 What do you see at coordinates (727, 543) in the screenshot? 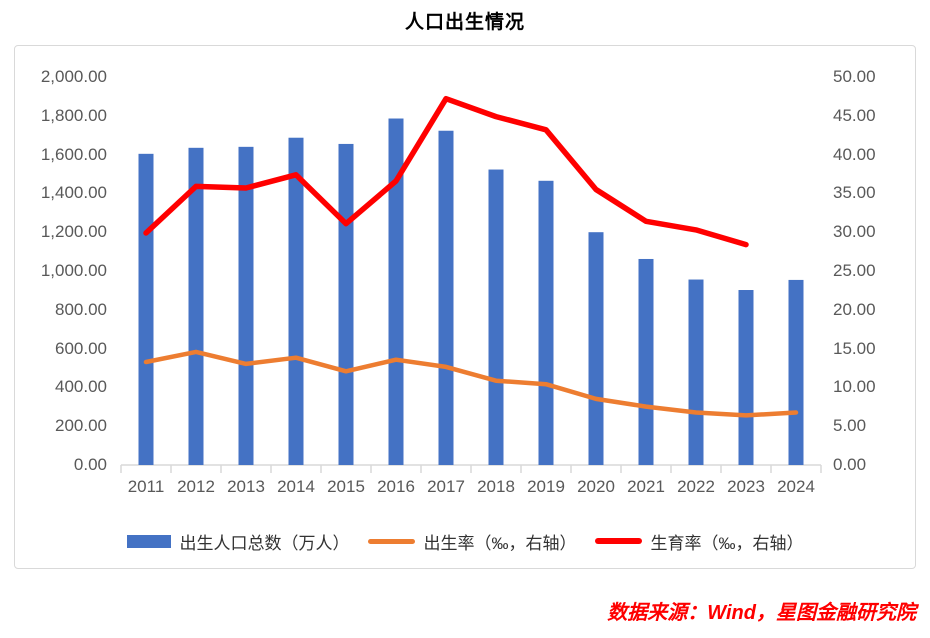
I see `legend-label-fertility-rate: 生育率（‰，右轴）` at bounding box center [727, 543].